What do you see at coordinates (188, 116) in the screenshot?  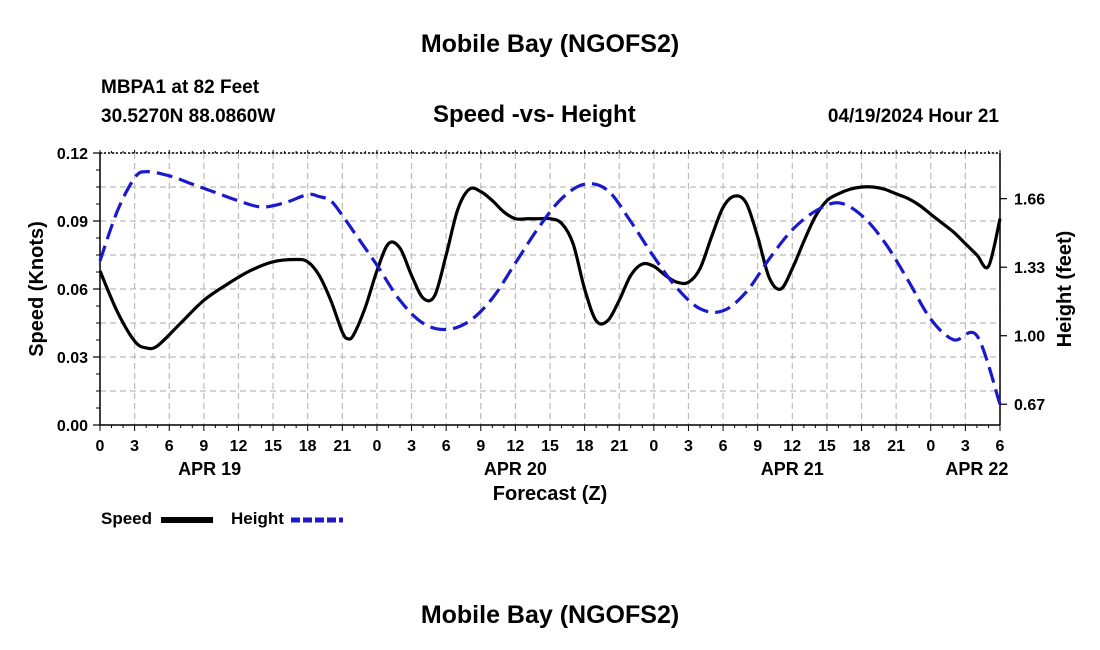 I see `station-coords: 30.5270N 88.0860W` at bounding box center [188, 116].